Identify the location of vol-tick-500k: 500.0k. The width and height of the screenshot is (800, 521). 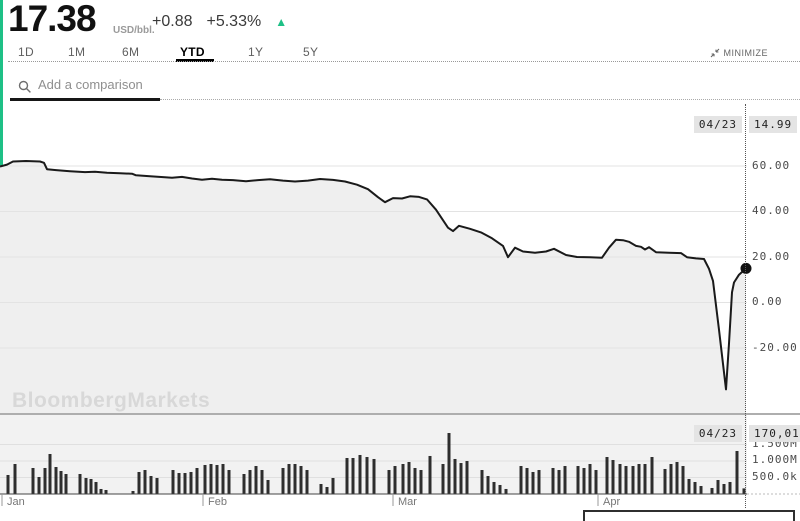
(775, 476).